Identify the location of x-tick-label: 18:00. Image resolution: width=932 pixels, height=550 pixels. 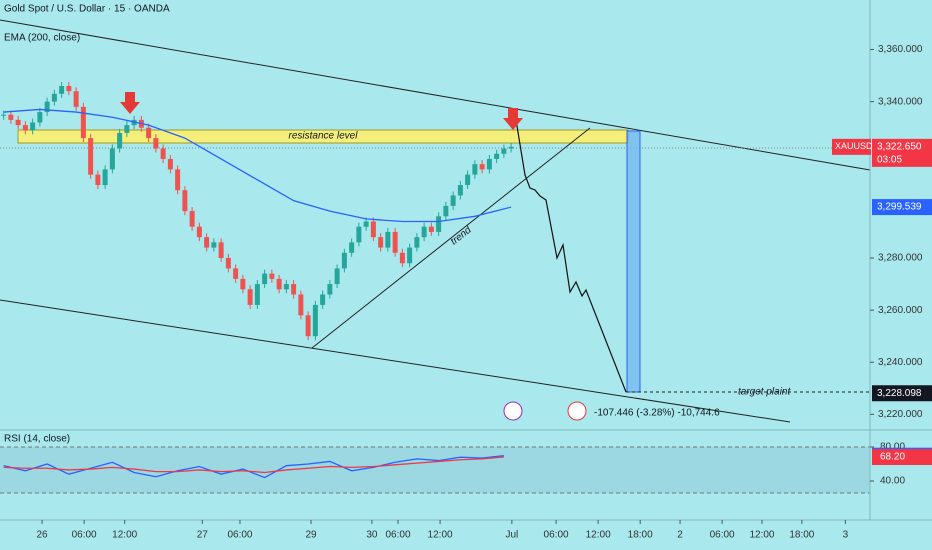
(801, 535).